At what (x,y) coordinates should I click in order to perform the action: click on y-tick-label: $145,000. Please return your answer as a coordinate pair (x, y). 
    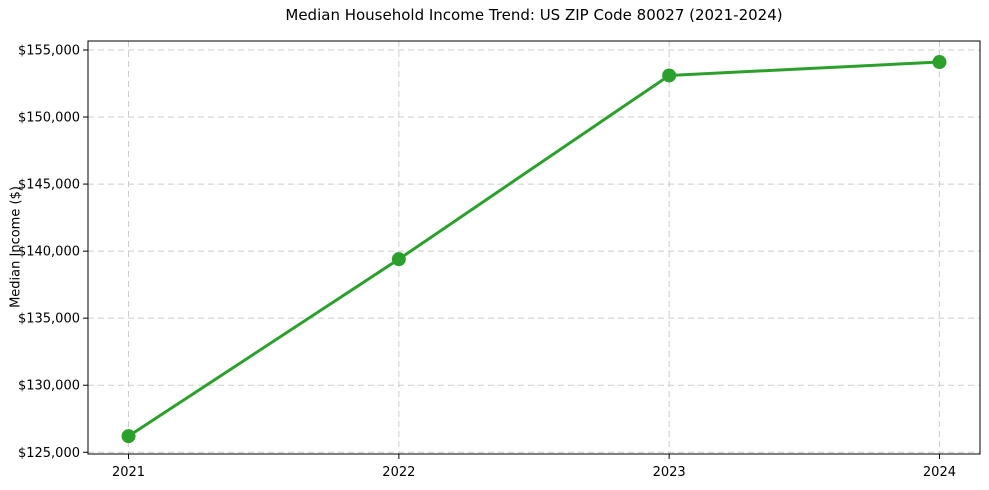
    Looking at the image, I should click on (49, 185).